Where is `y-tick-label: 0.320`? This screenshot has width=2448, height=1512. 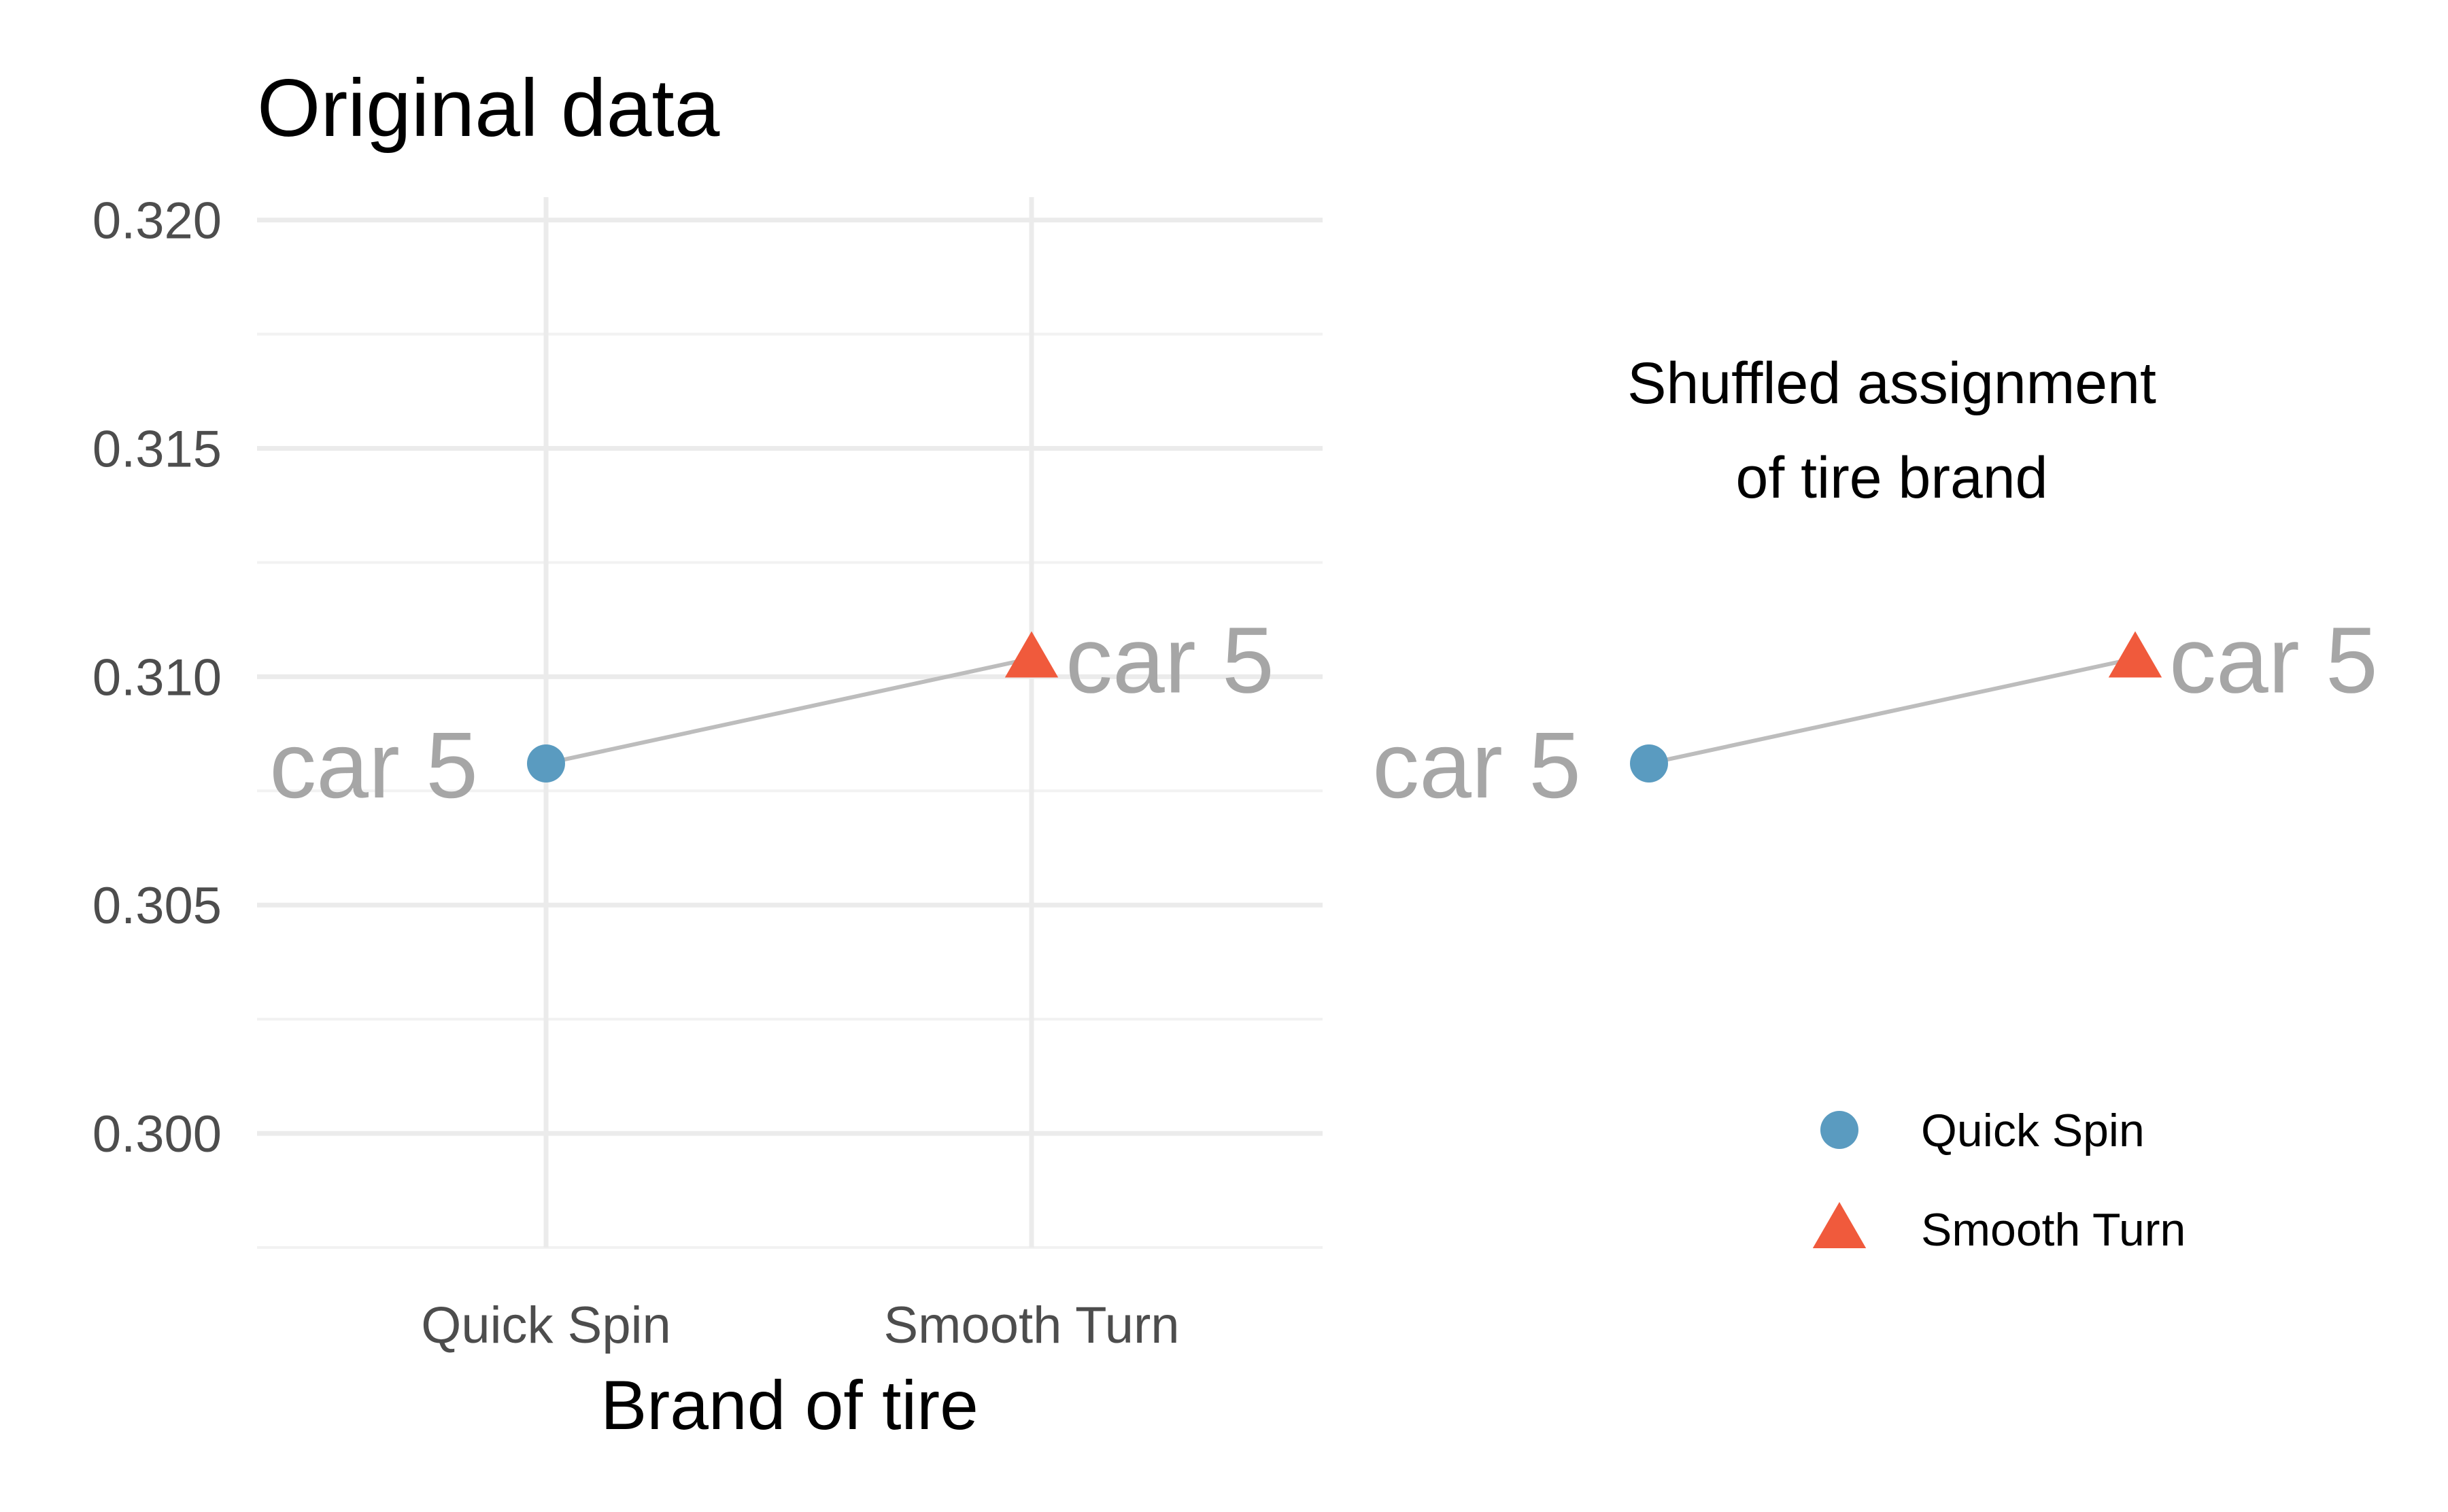
y-tick-label: 0.320 is located at coordinates (157, 221).